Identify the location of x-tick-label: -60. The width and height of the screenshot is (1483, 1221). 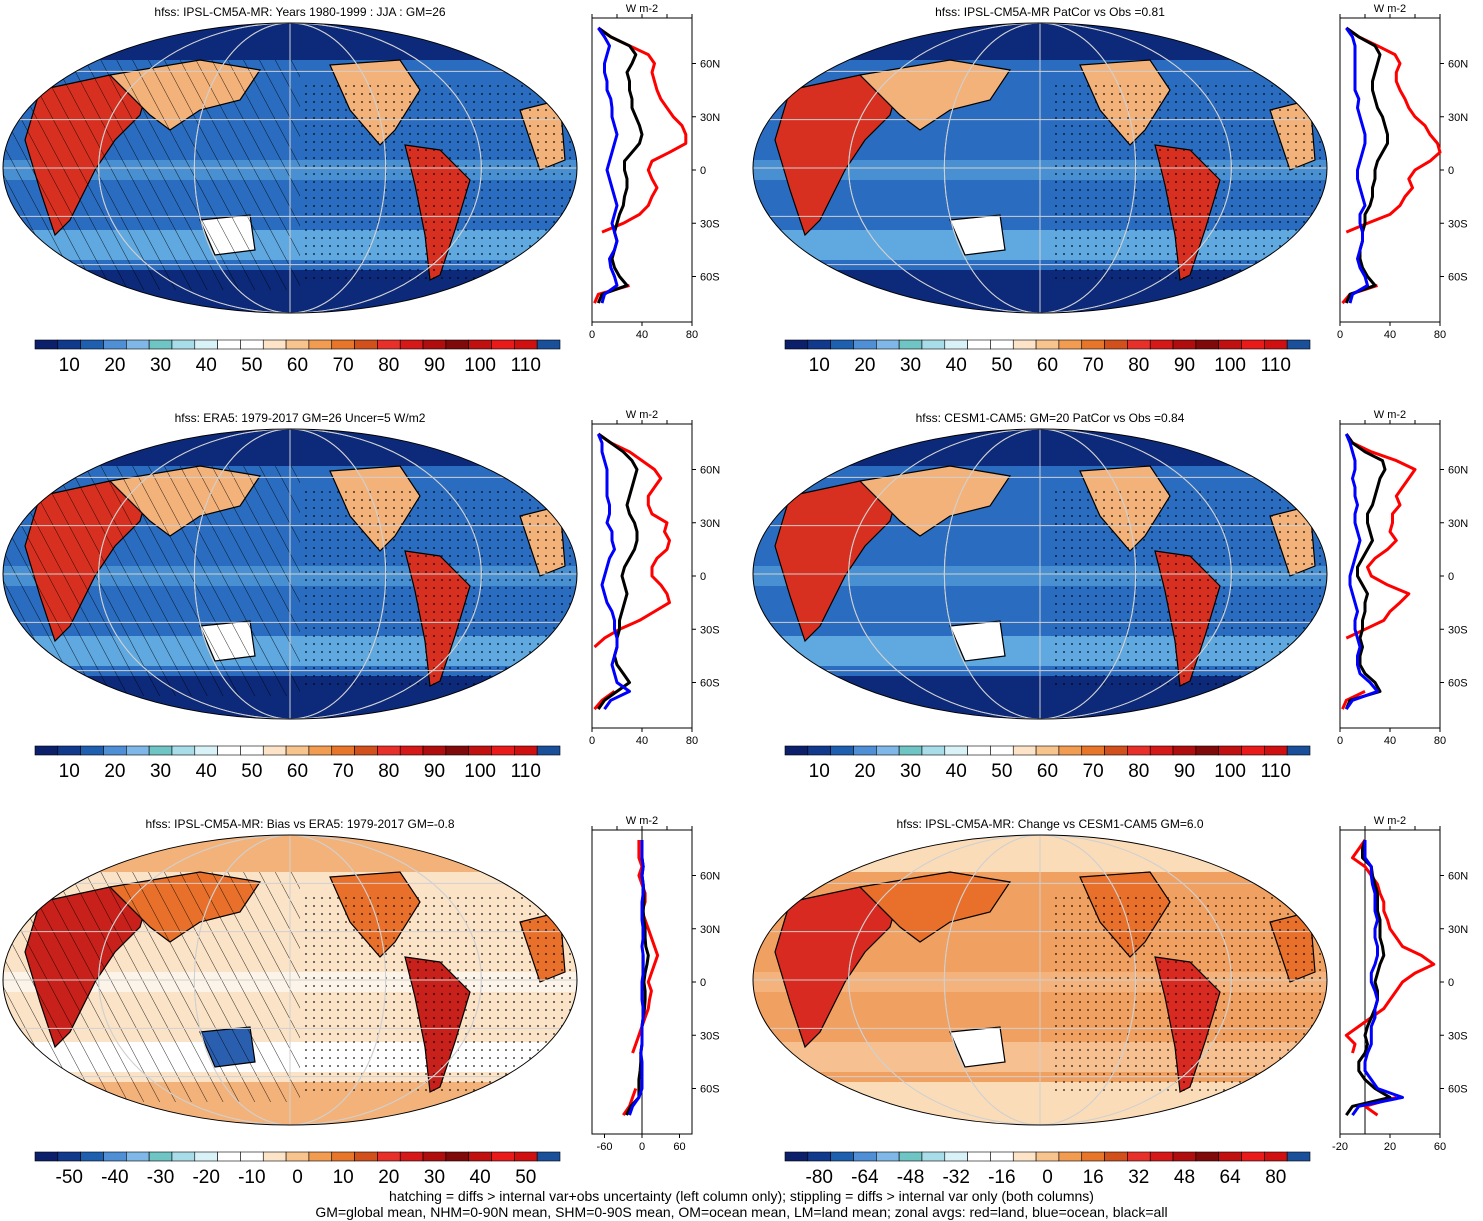
(605, 1147).